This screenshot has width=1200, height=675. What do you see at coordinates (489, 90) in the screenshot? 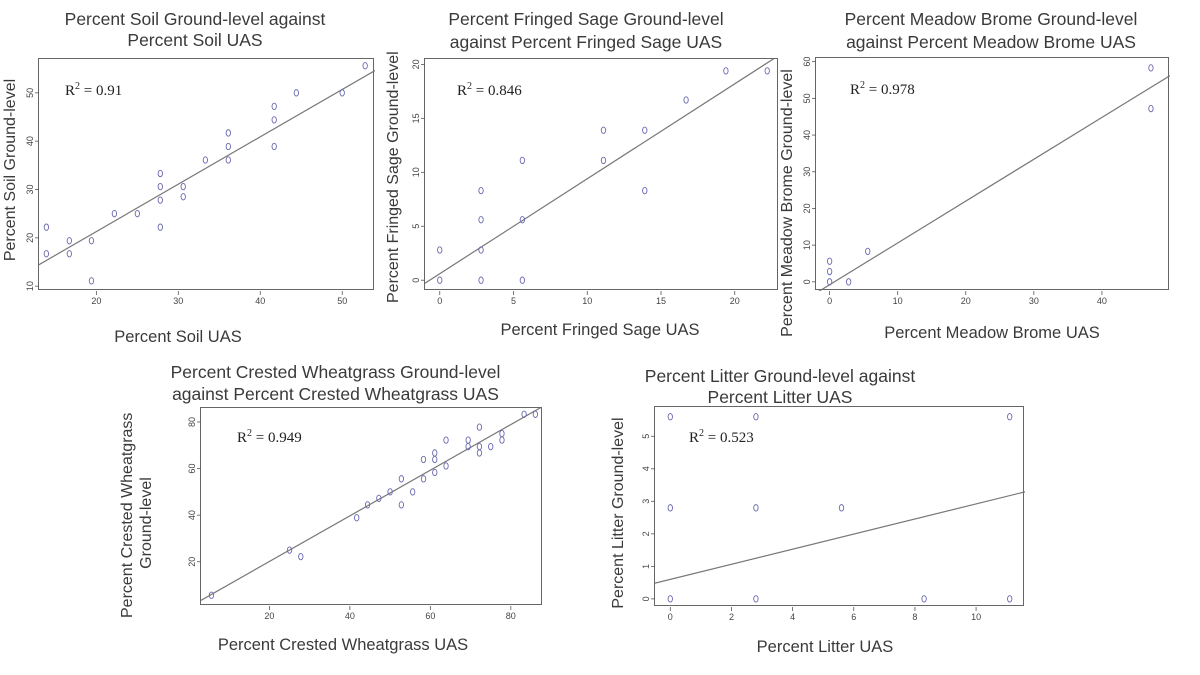
I see `r-squared-label: R2 = 0.846` at bounding box center [489, 90].